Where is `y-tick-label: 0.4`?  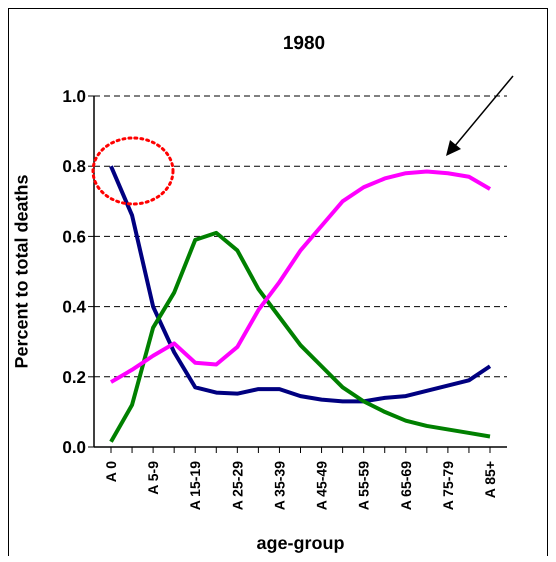
y-tick-label: 0.4 is located at coordinates (74, 307).